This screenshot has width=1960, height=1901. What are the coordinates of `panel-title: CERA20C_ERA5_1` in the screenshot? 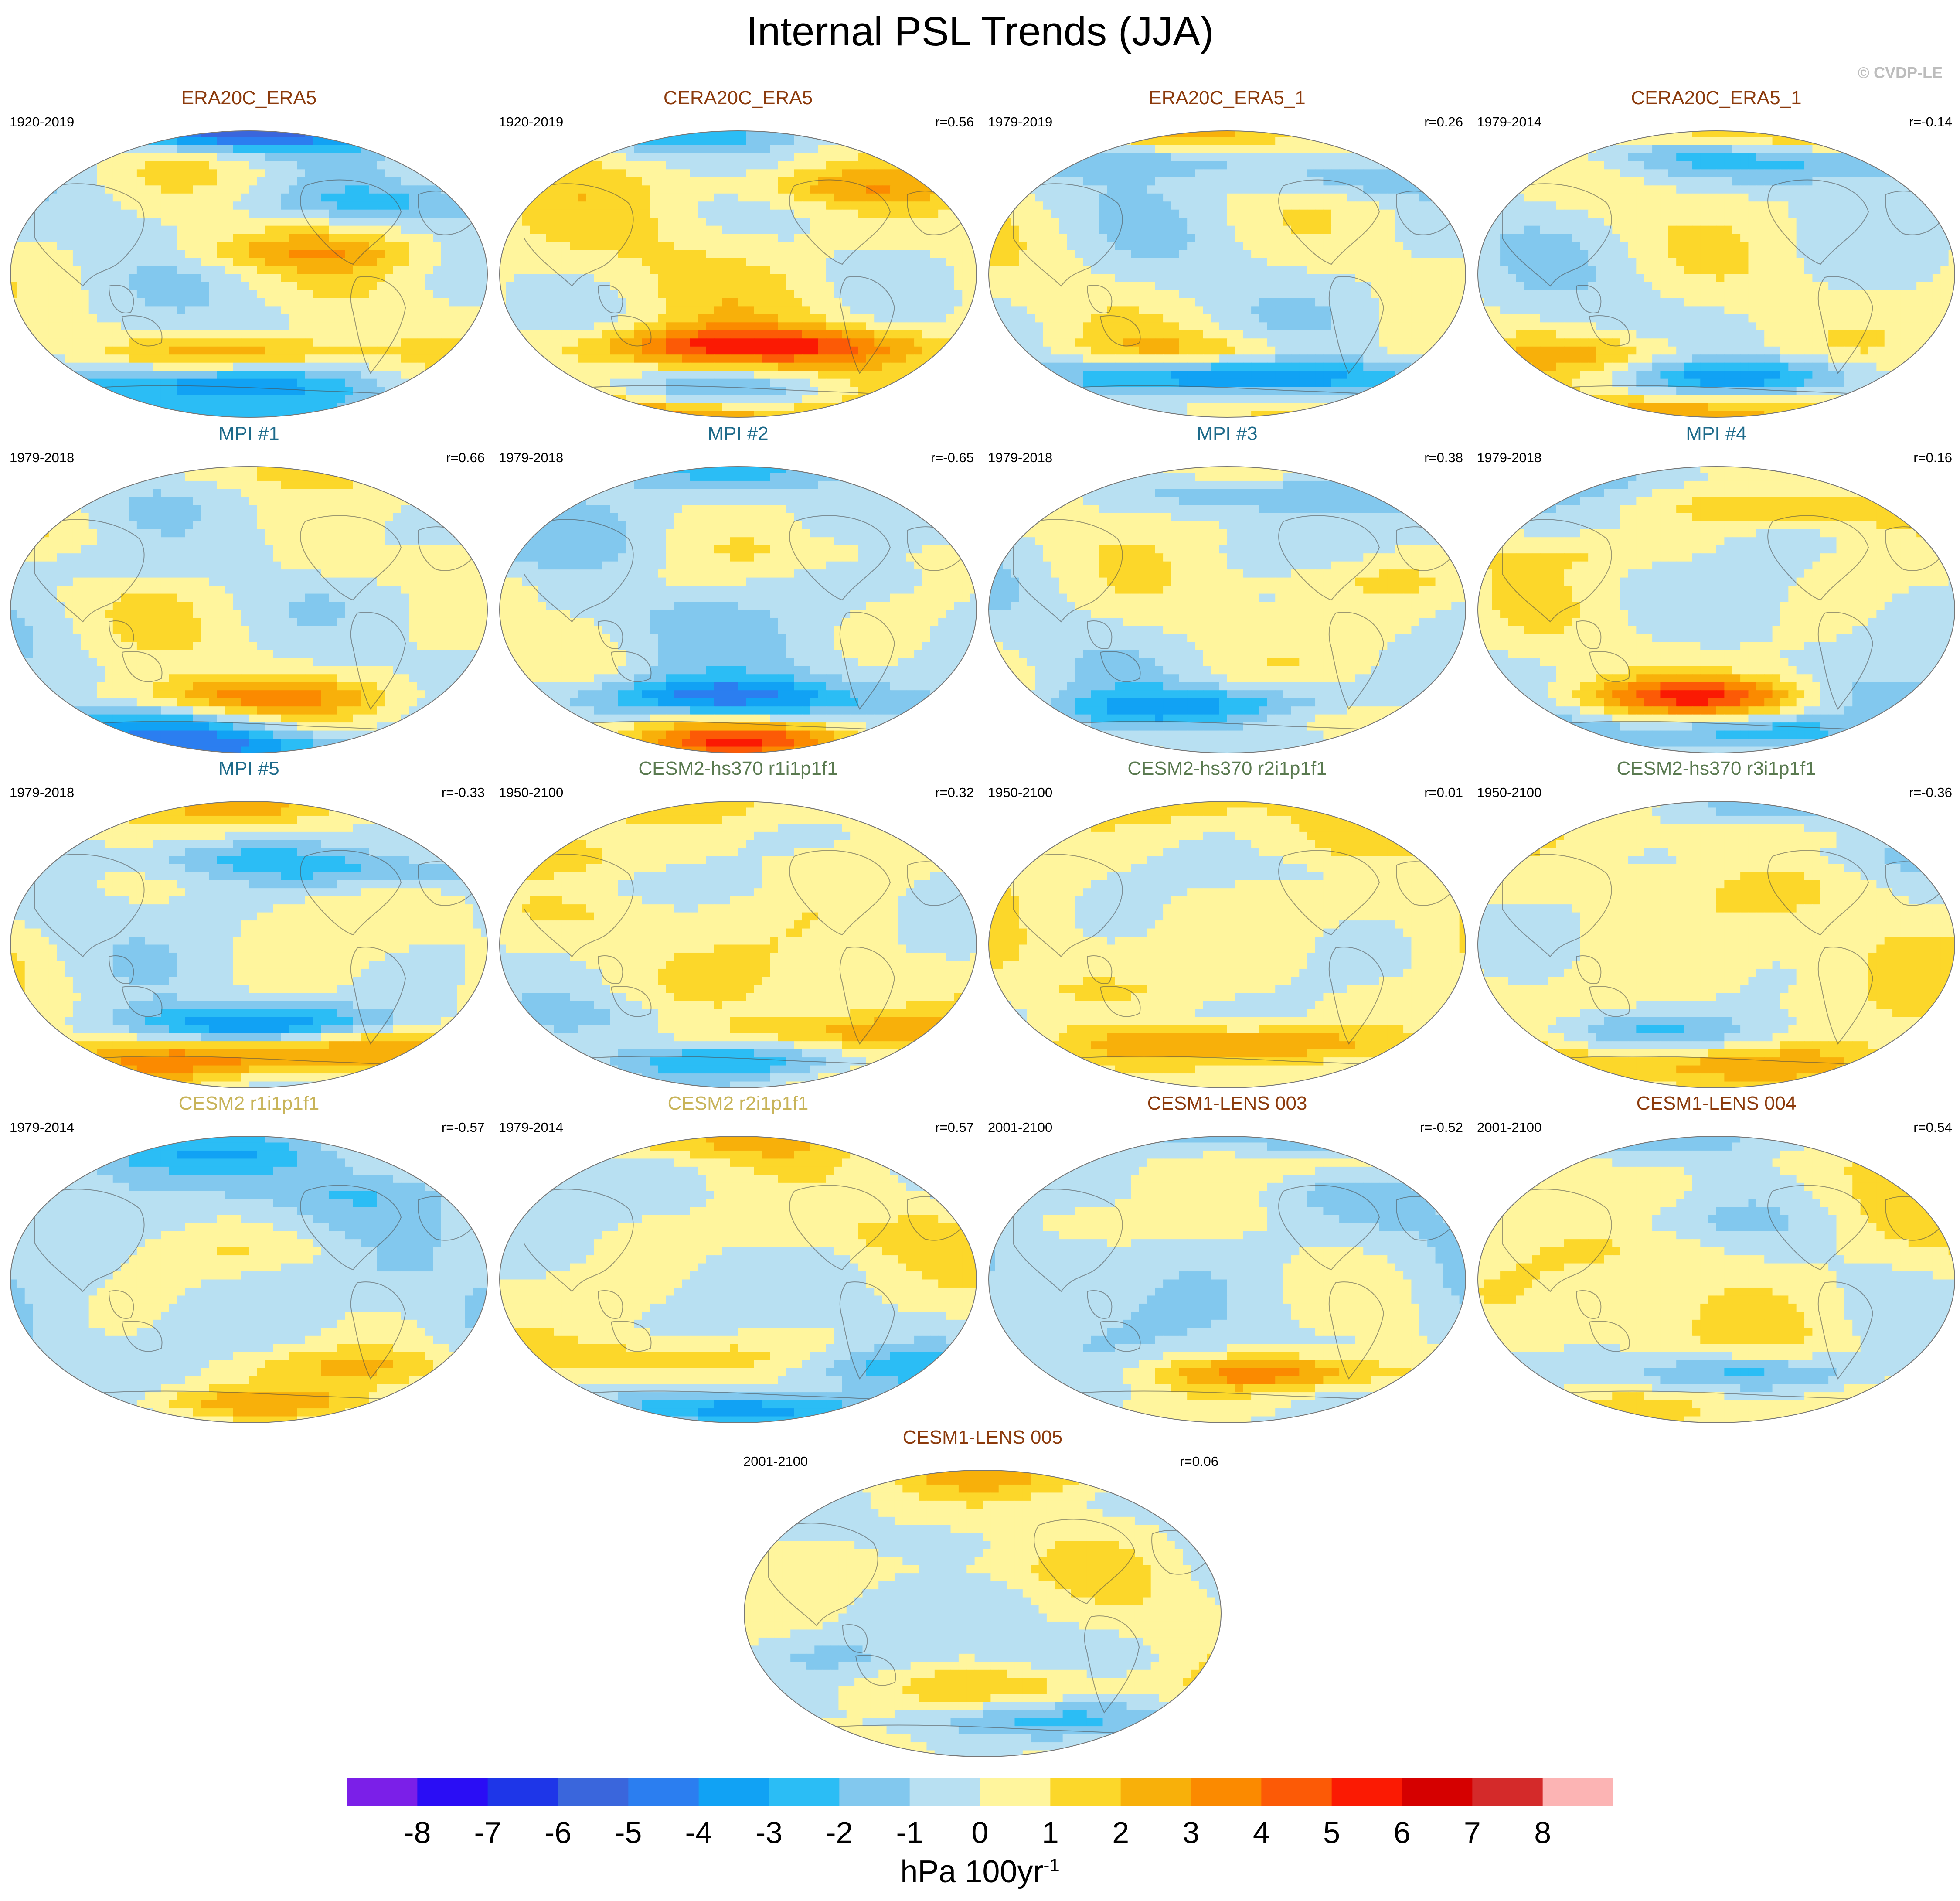 It's located at (1716, 98).